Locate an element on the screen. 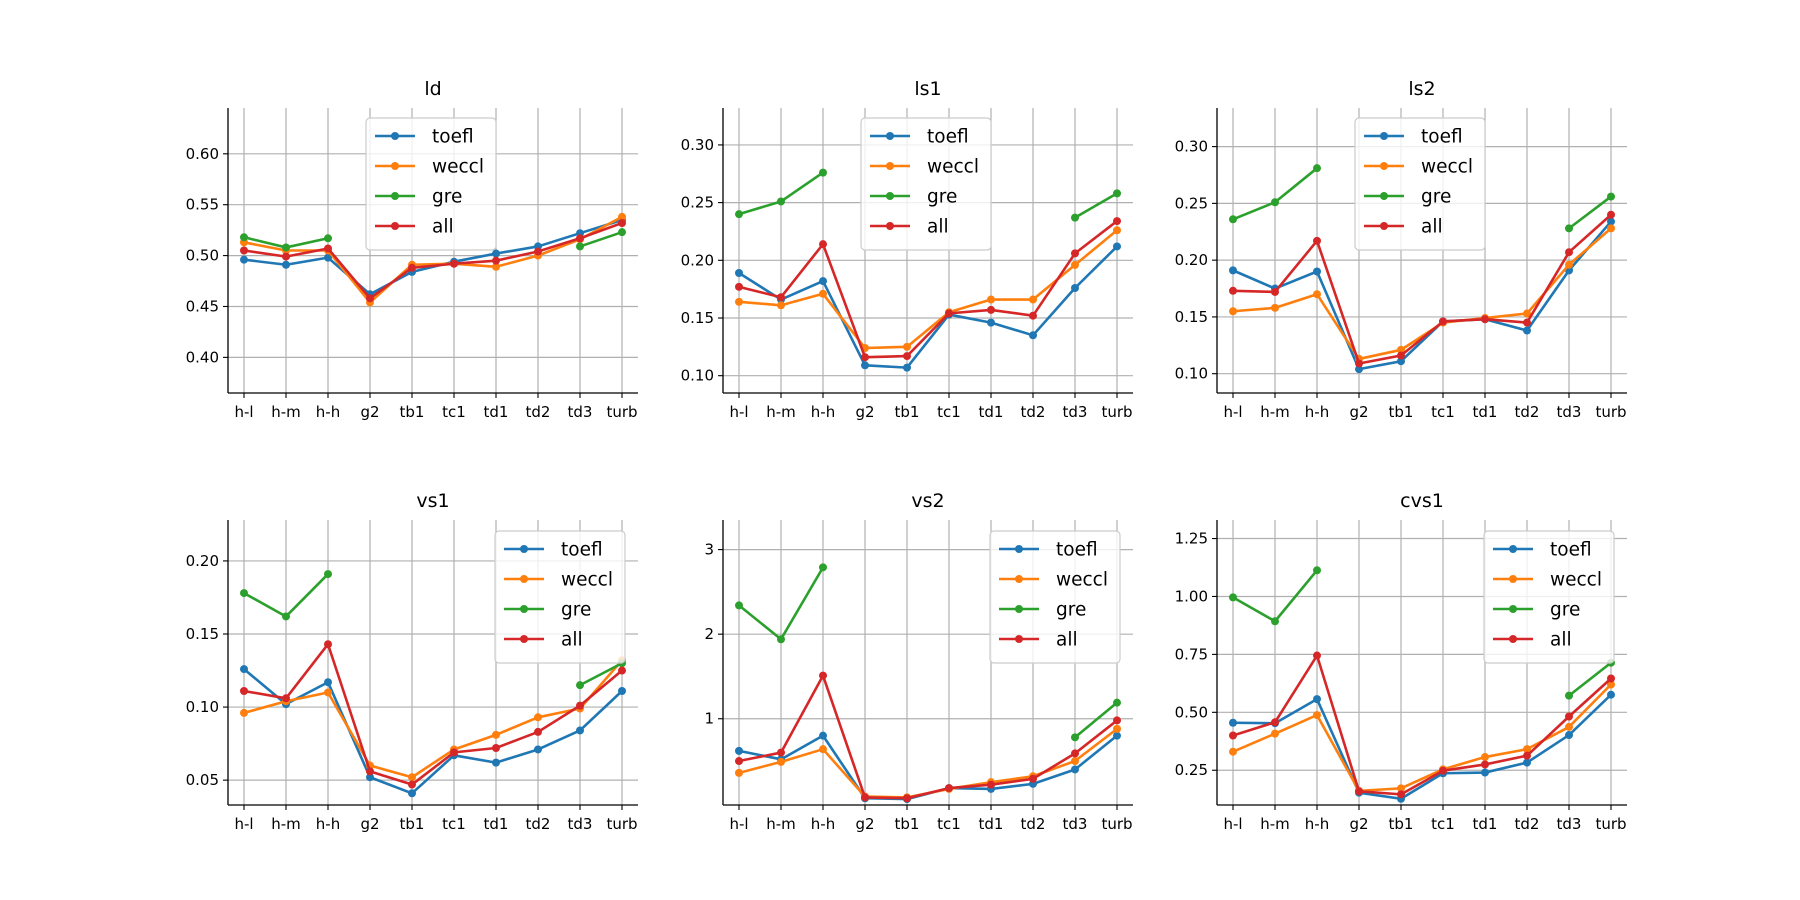  x-tick-label: h-m is located at coordinates (1275, 824).